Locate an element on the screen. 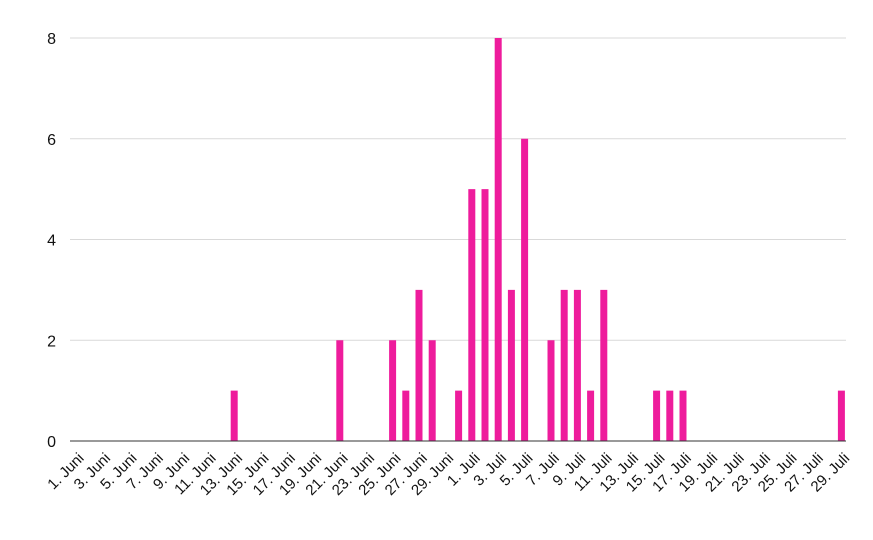 This screenshot has height=540, width=873. bar-4-juli is located at coordinates (511, 365).